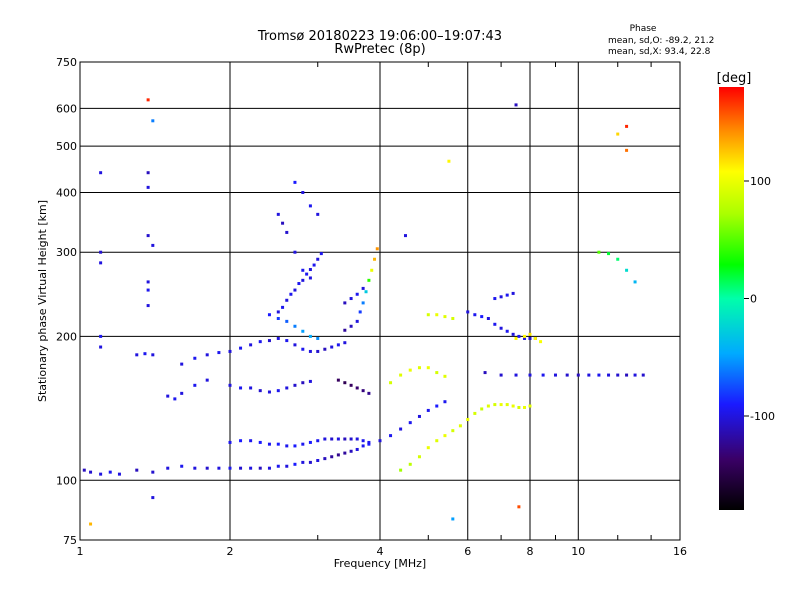  Describe the element at coordinates (230, 551) in the screenshot. I see `x-tick-label: 2` at that location.